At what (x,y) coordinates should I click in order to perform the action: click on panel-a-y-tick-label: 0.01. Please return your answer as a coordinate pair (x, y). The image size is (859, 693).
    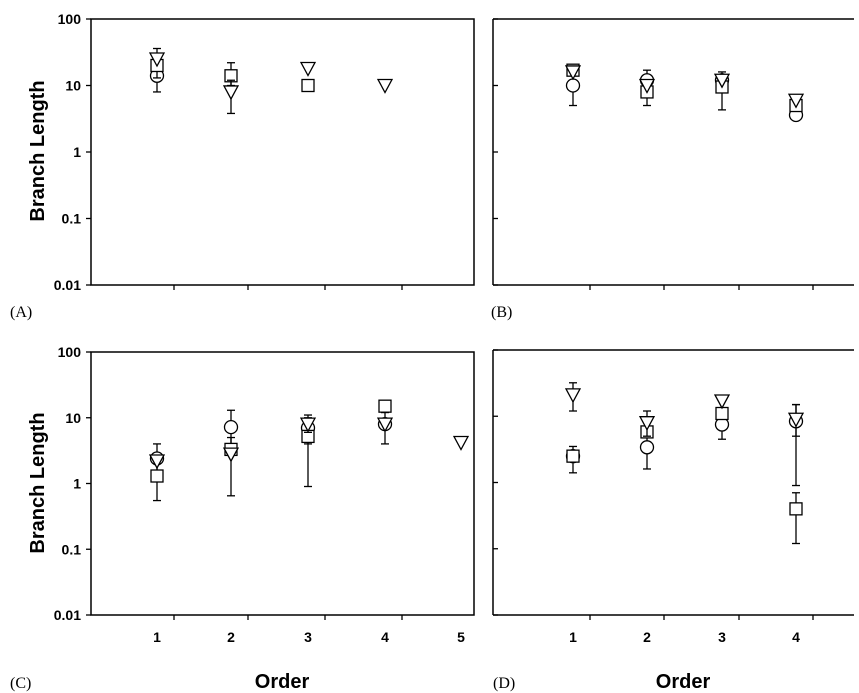
    Looking at the image, I should click on (67, 285).